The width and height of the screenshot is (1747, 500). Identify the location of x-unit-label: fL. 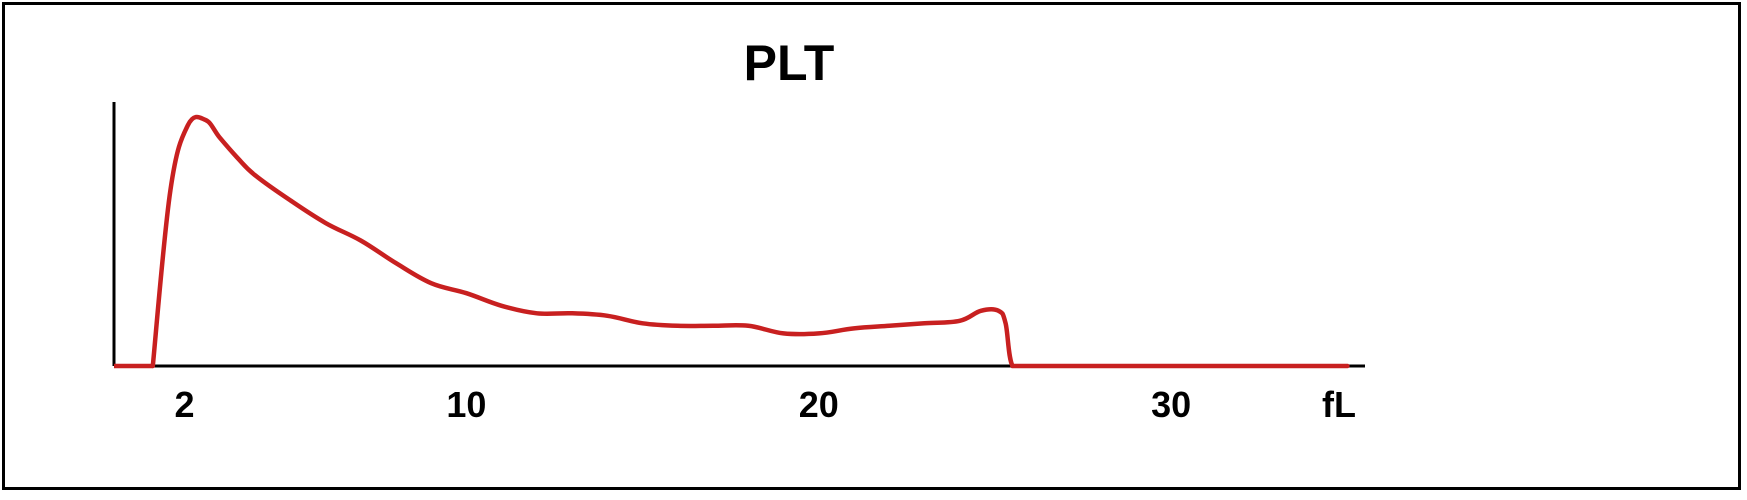
(1339, 404).